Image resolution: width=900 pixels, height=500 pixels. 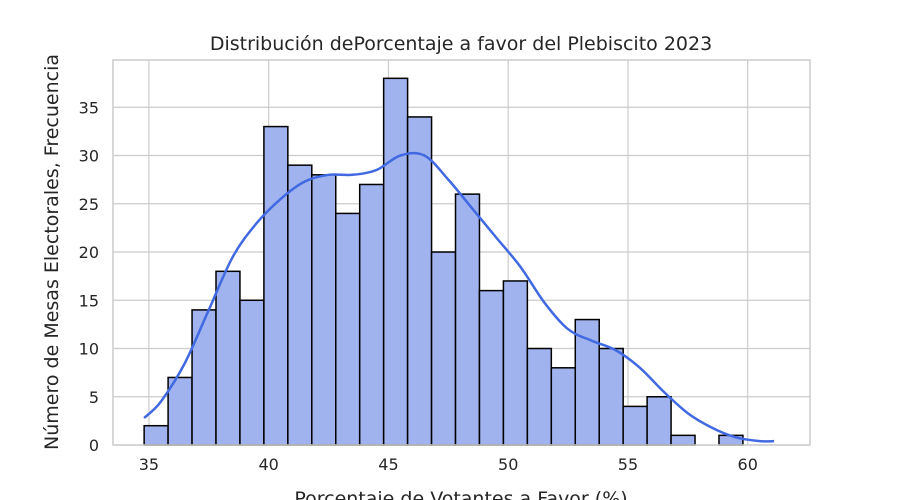 I want to click on x-tick-label: 45, so click(x=388, y=464).